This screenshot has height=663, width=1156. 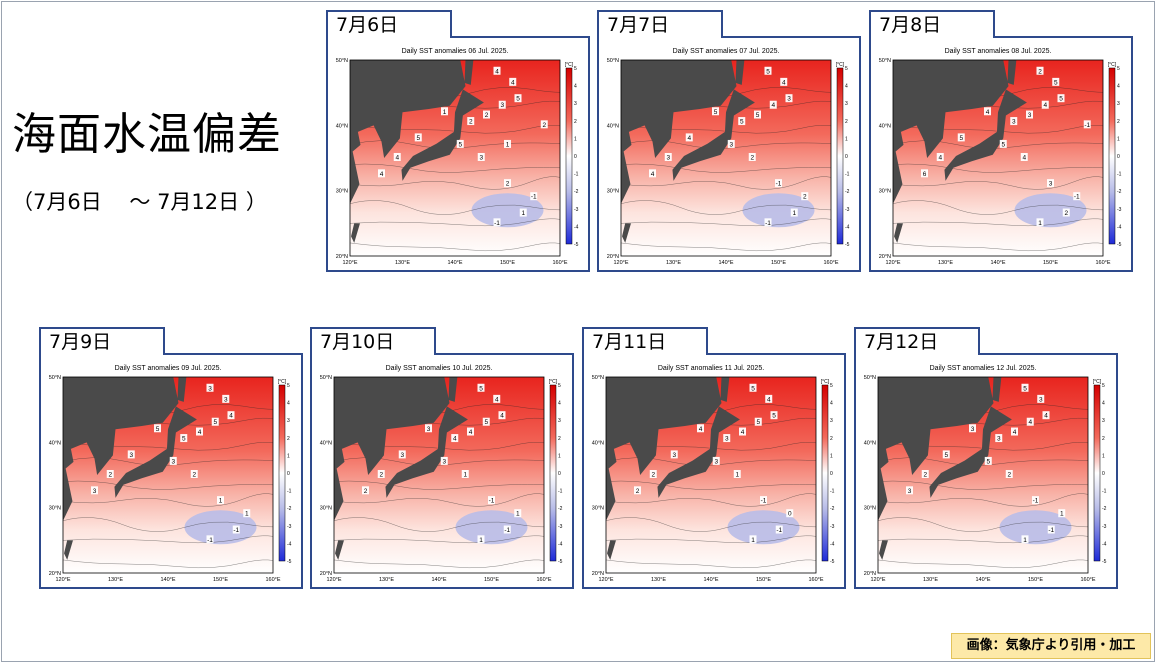 What do you see at coordinates (660, 24) in the screenshot?
I see `panel-date-tab: 7月7日` at bounding box center [660, 24].